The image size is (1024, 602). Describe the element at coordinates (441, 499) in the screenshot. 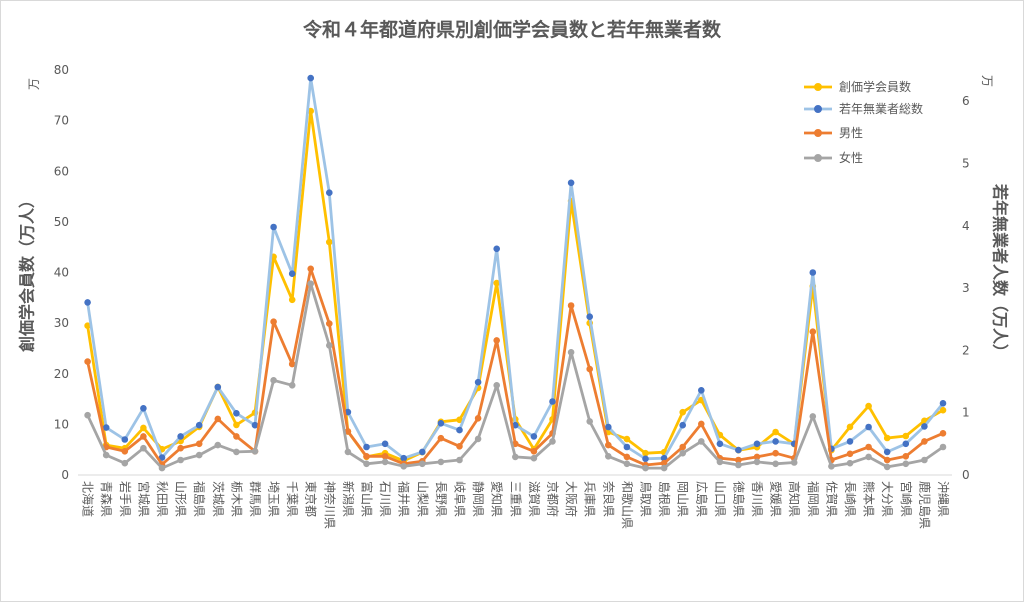

I see `x-tick-label: 長野県` at that location.